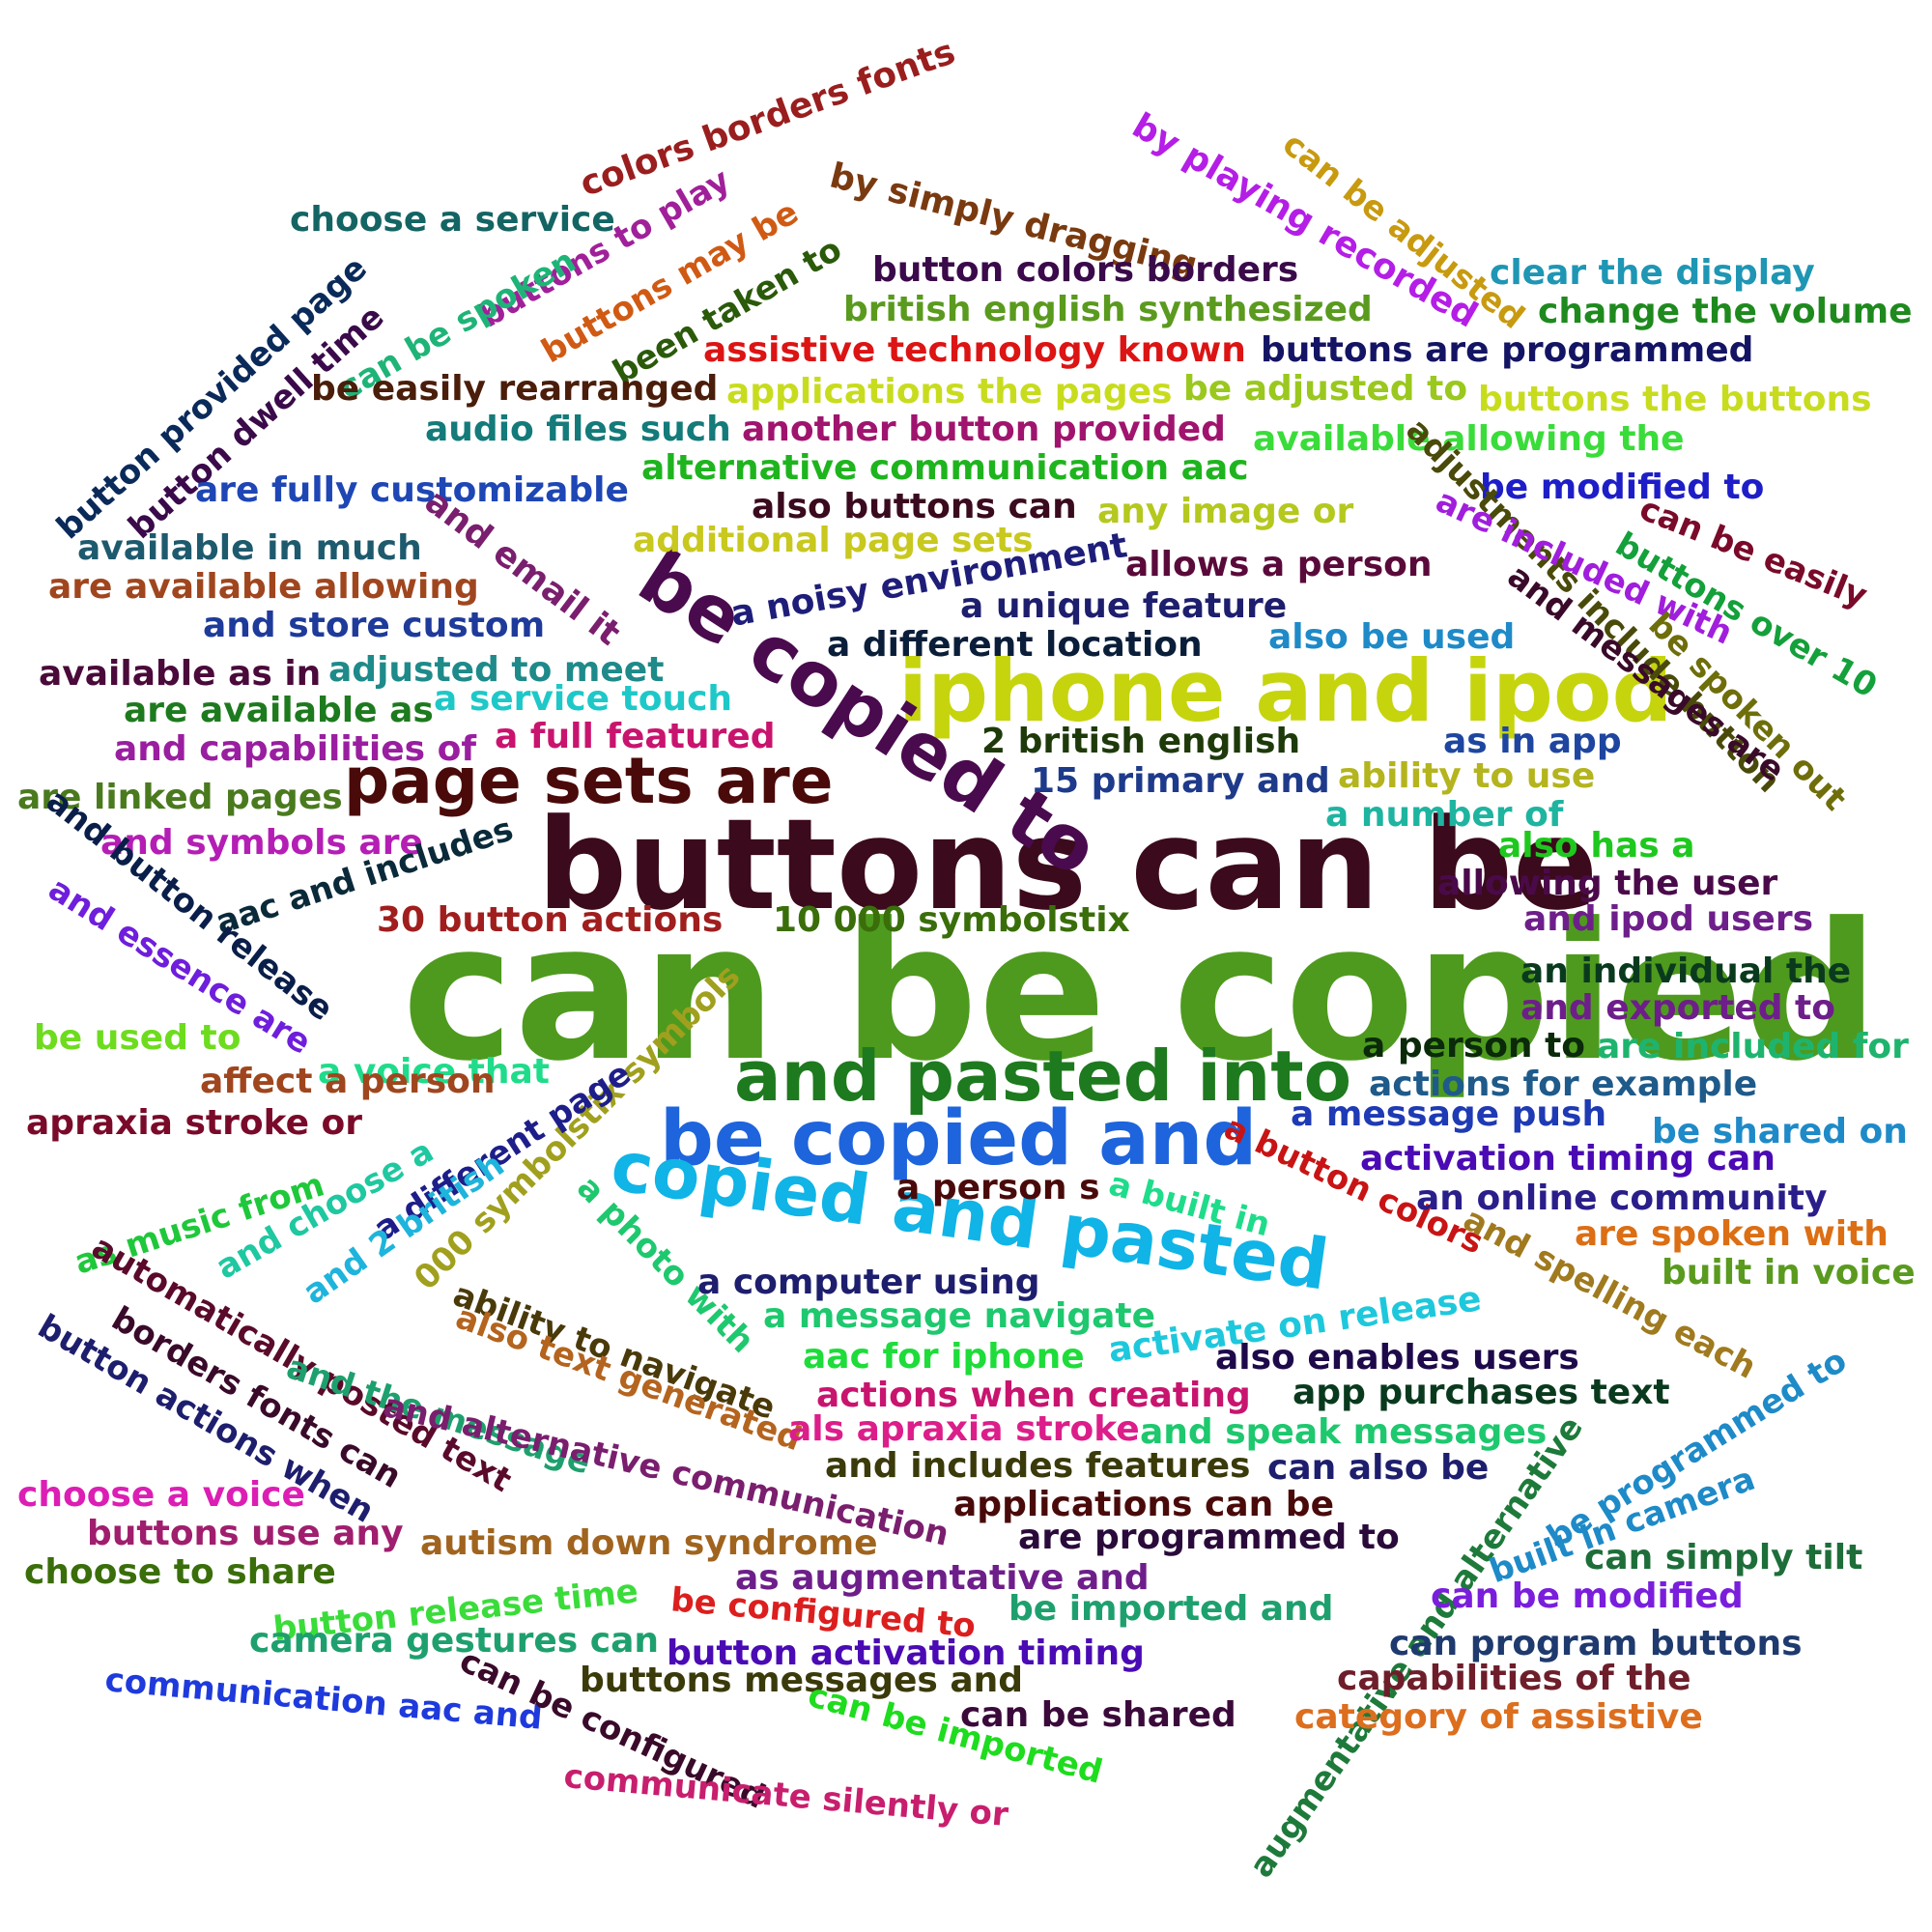  Describe the element at coordinates (942, 1578) in the screenshot. I see `cloud-word: as augmentative and` at that location.